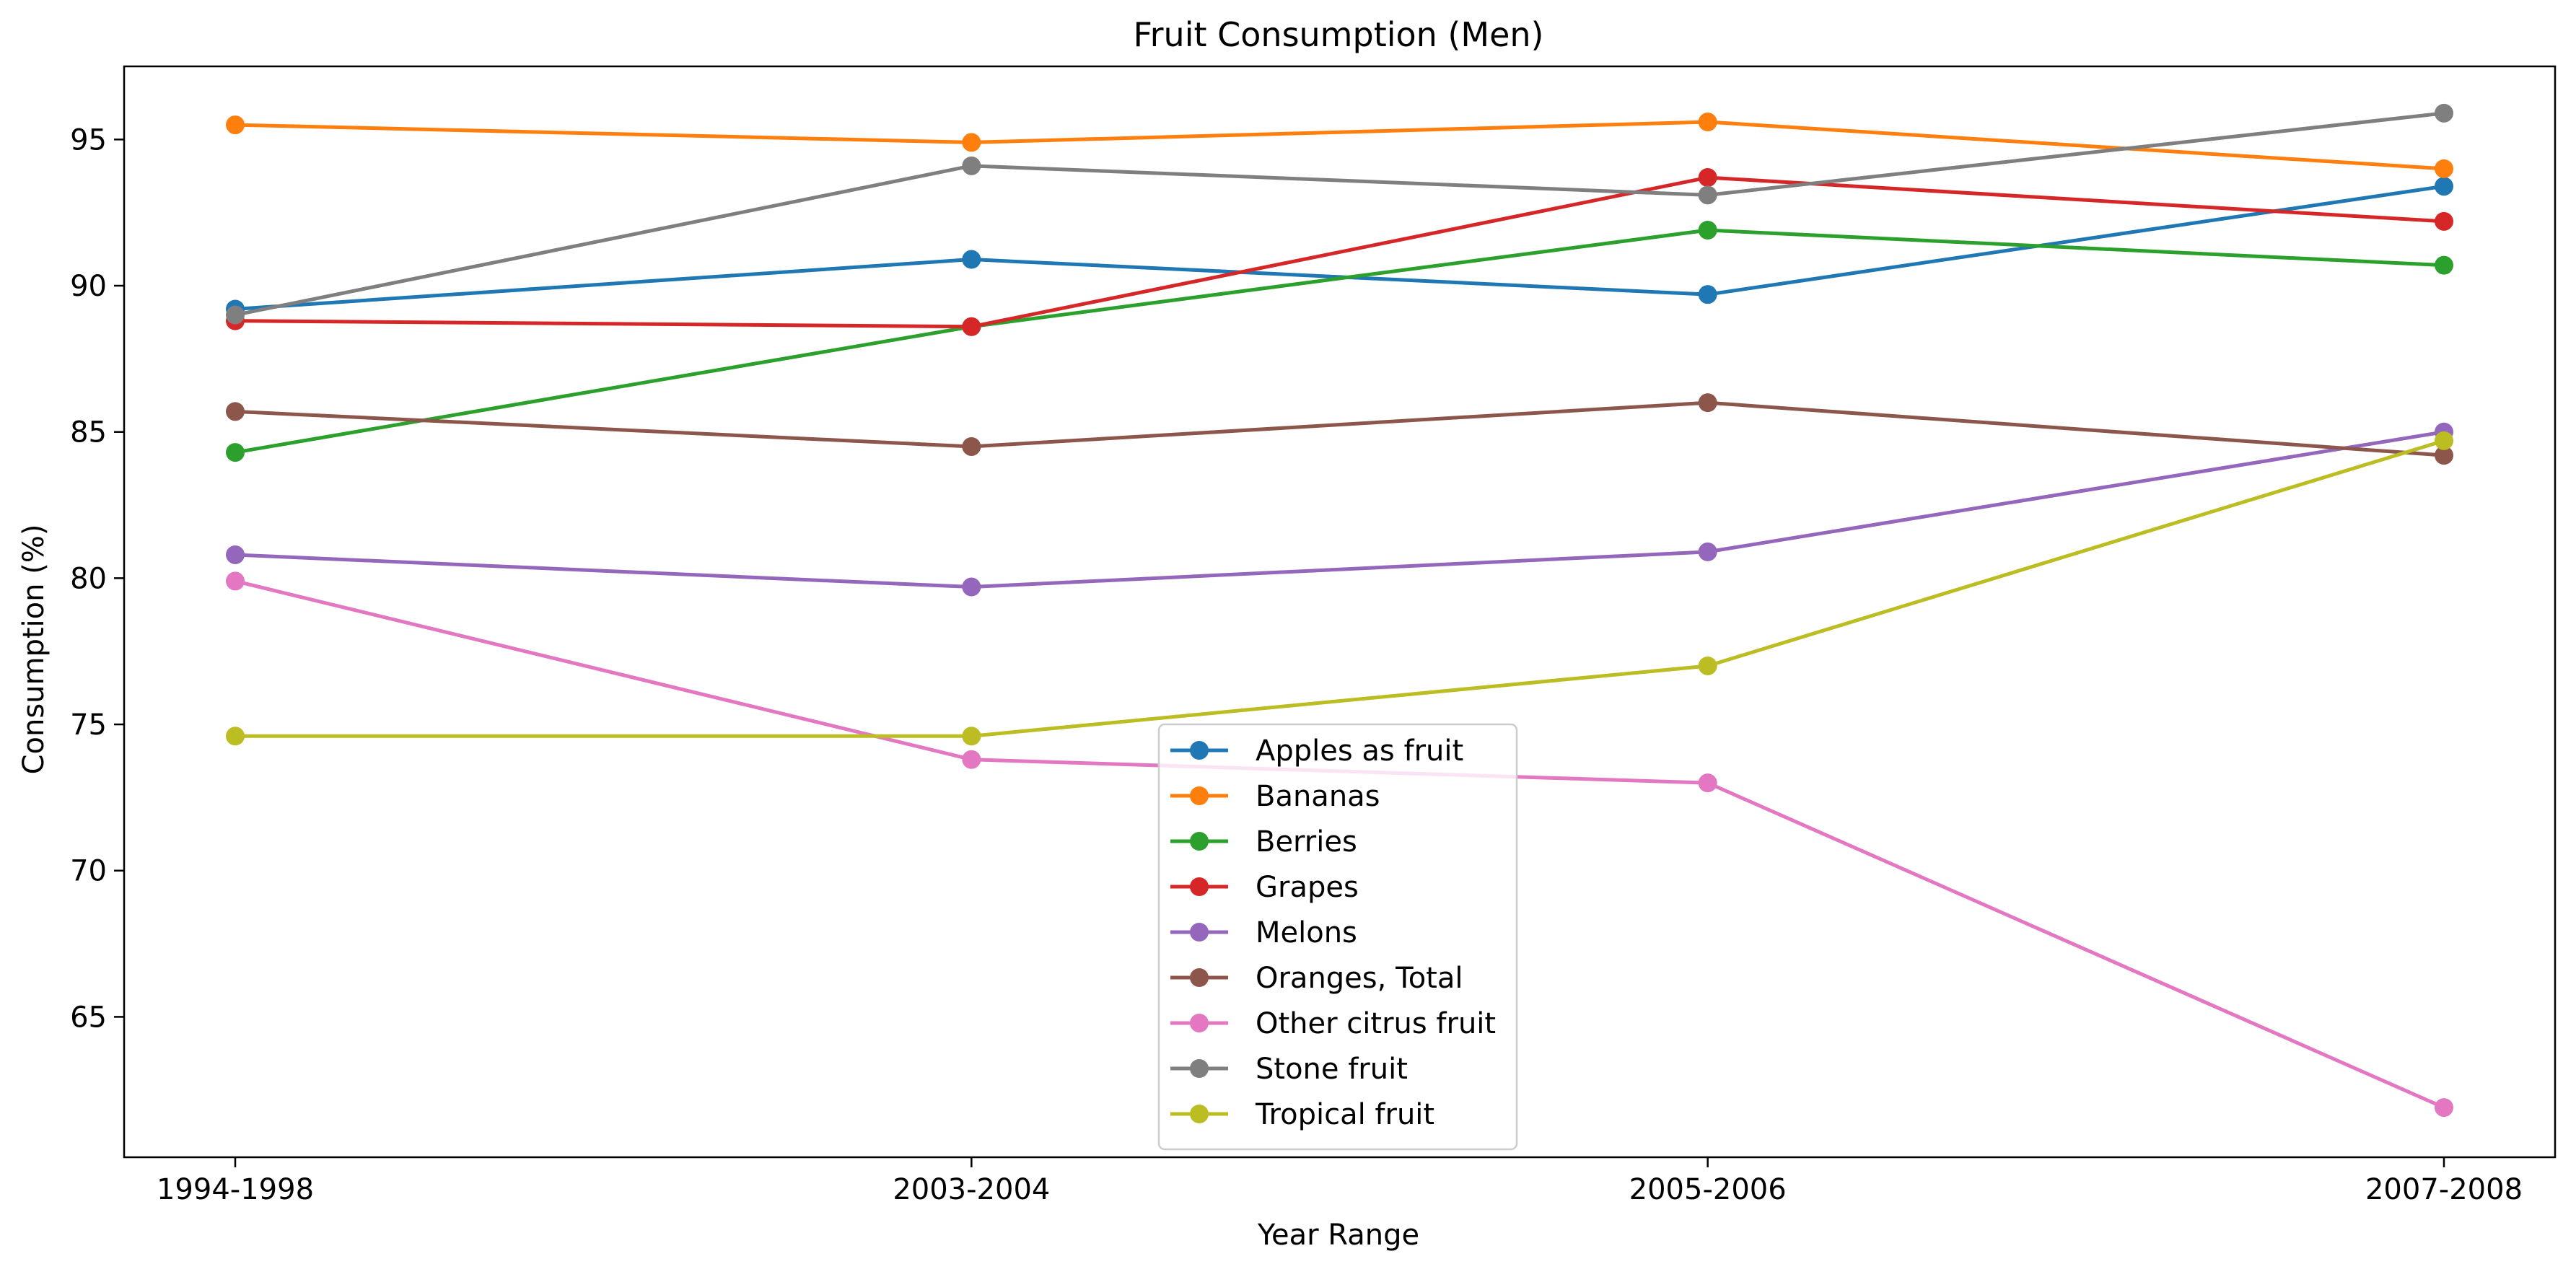 Image resolution: width=2576 pixels, height=1277 pixels. Describe the element at coordinates (88, 1018) in the screenshot. I see `y-tick-label: 65` at that location.